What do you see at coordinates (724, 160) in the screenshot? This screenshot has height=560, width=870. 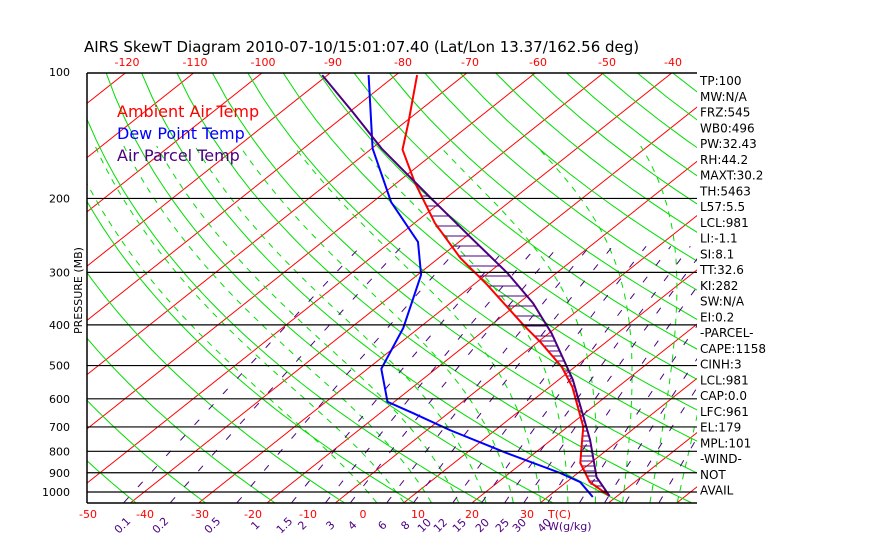 I see `stat-item: RH:44.2` at bounding box center [724, 160].